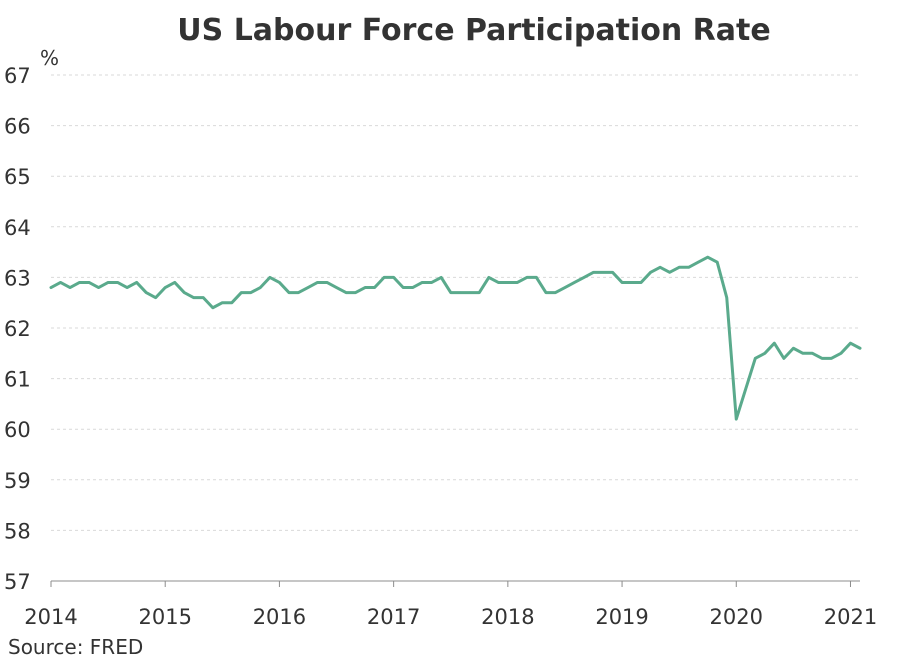 Image resolution: width=911 pixels, height=661 pixels. I want to click on y-tick-label: 67, so click(17, 76).